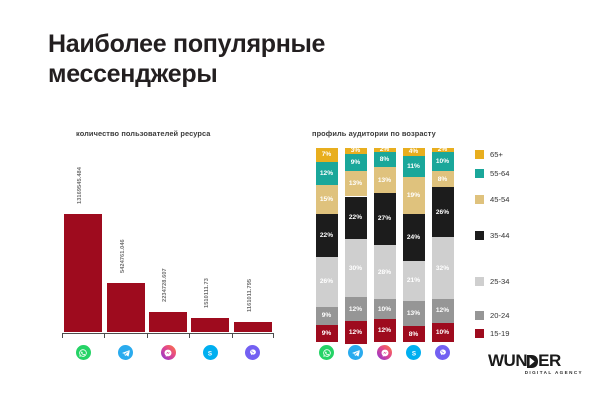  I want to click on legend-item-65+: 65+, so click(489, 155).